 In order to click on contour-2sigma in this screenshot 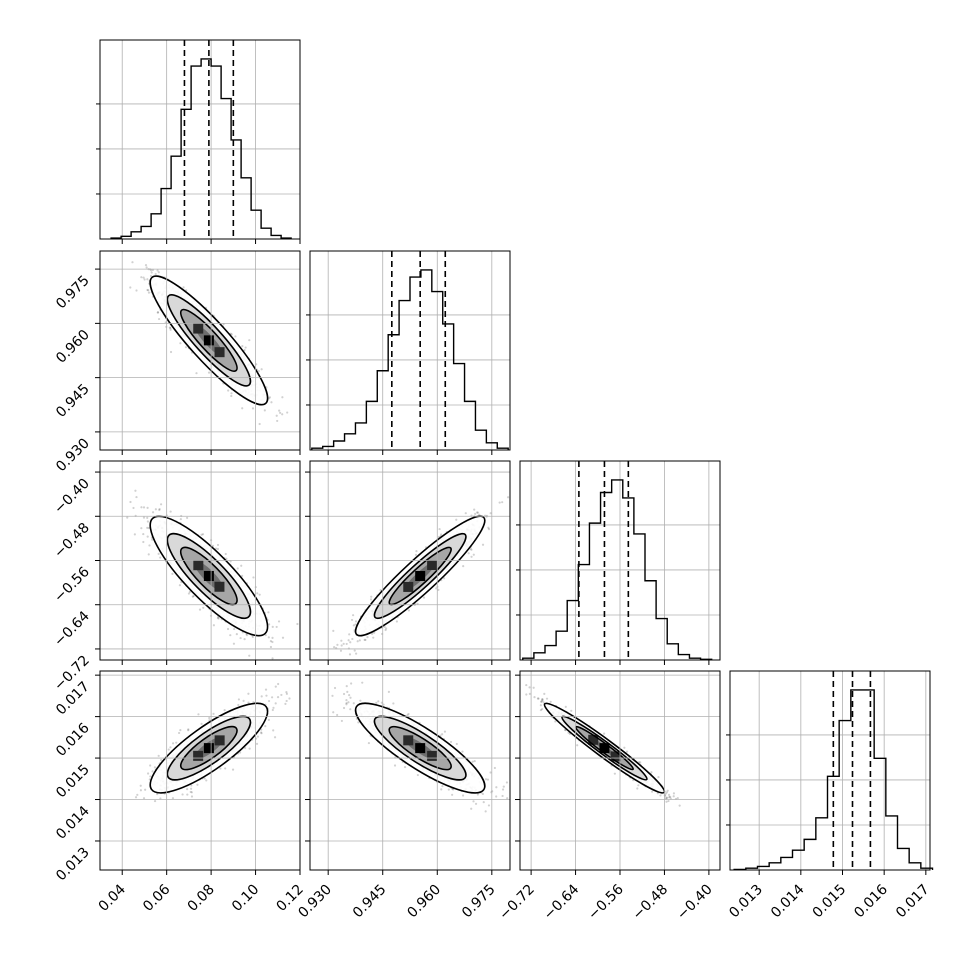, I will do `click(209, 340)`.